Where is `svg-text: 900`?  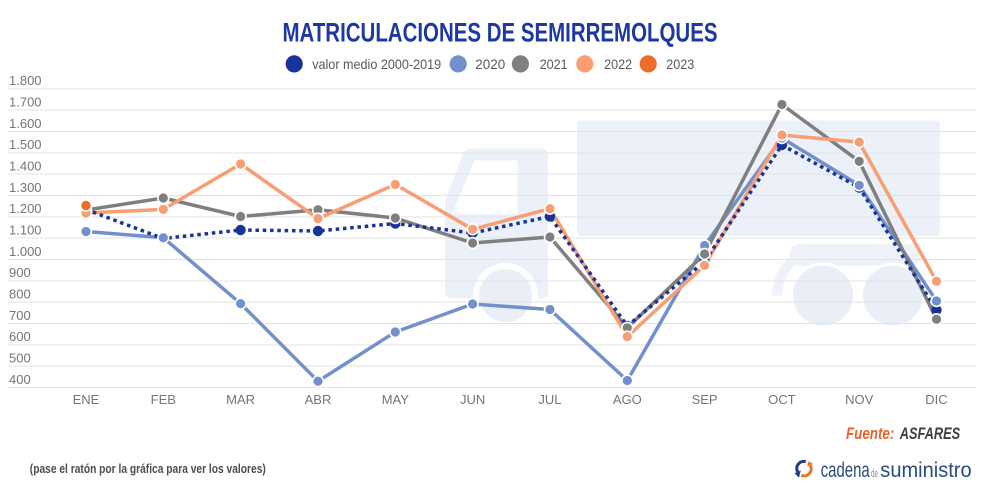
svg-text: 900 is located at coordinates (20, 272).